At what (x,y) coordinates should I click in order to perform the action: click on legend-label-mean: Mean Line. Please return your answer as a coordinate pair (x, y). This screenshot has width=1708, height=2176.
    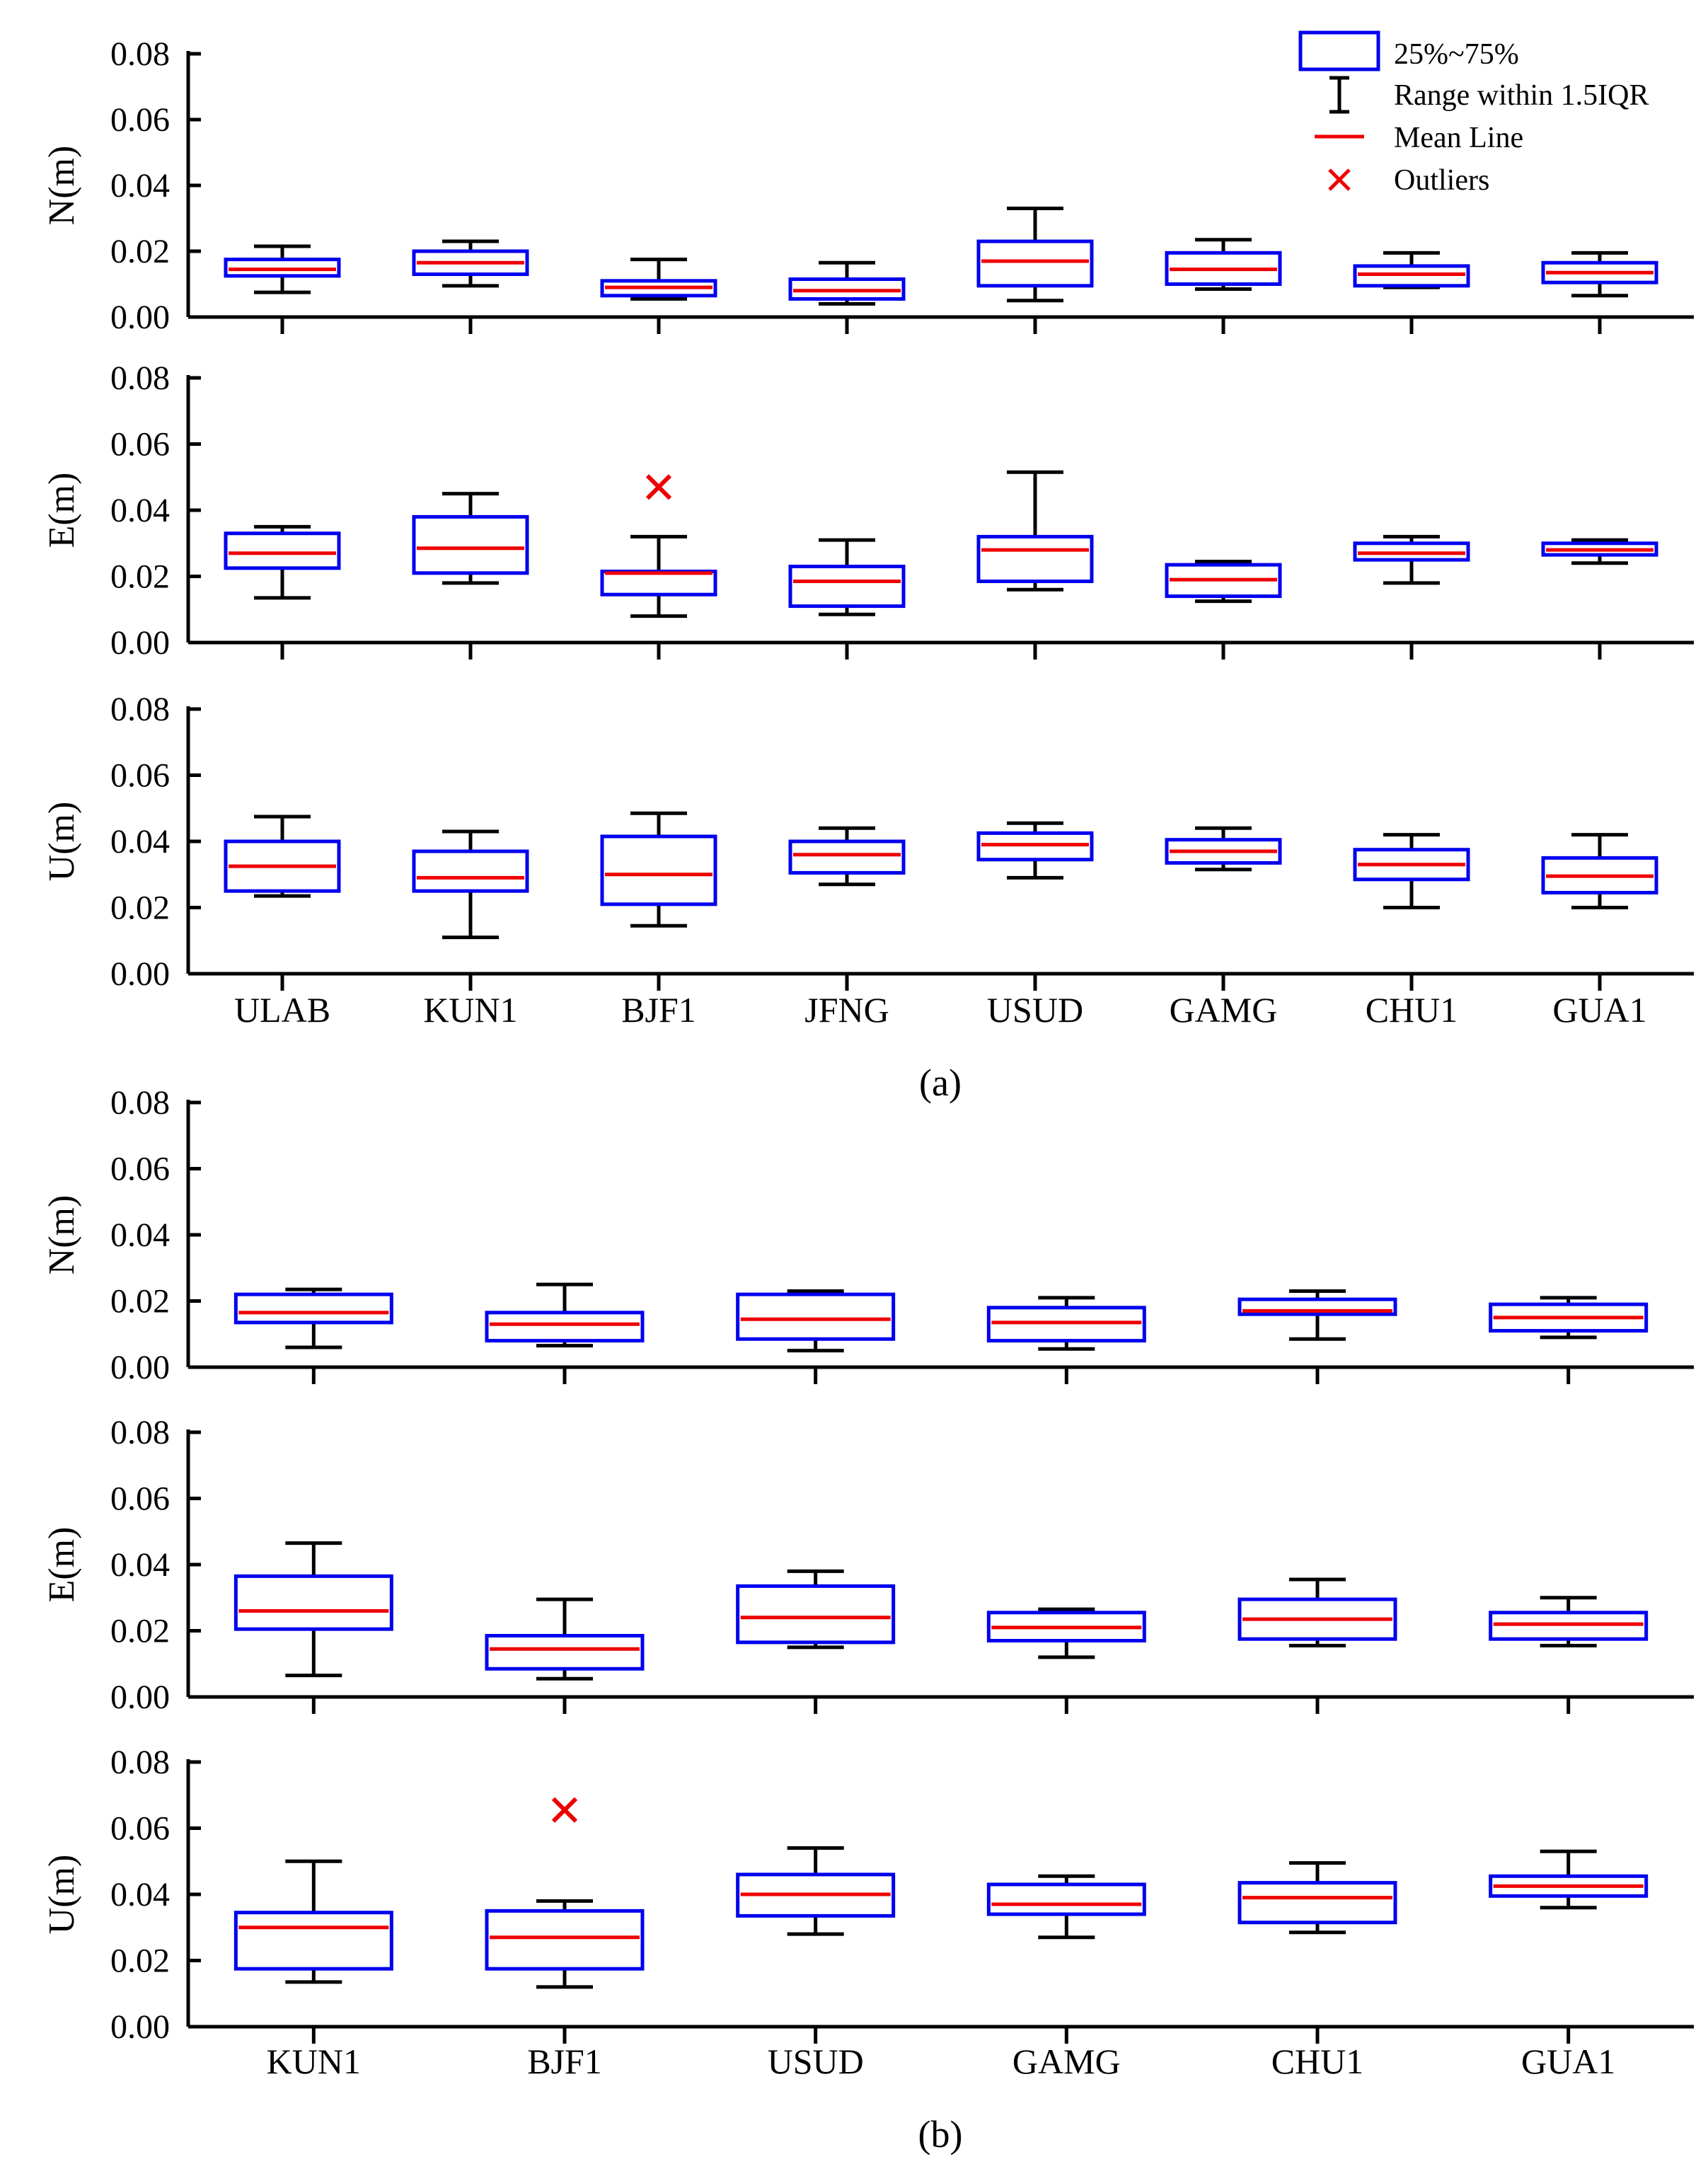
    Looking at the image, I should click on (1458, 138).